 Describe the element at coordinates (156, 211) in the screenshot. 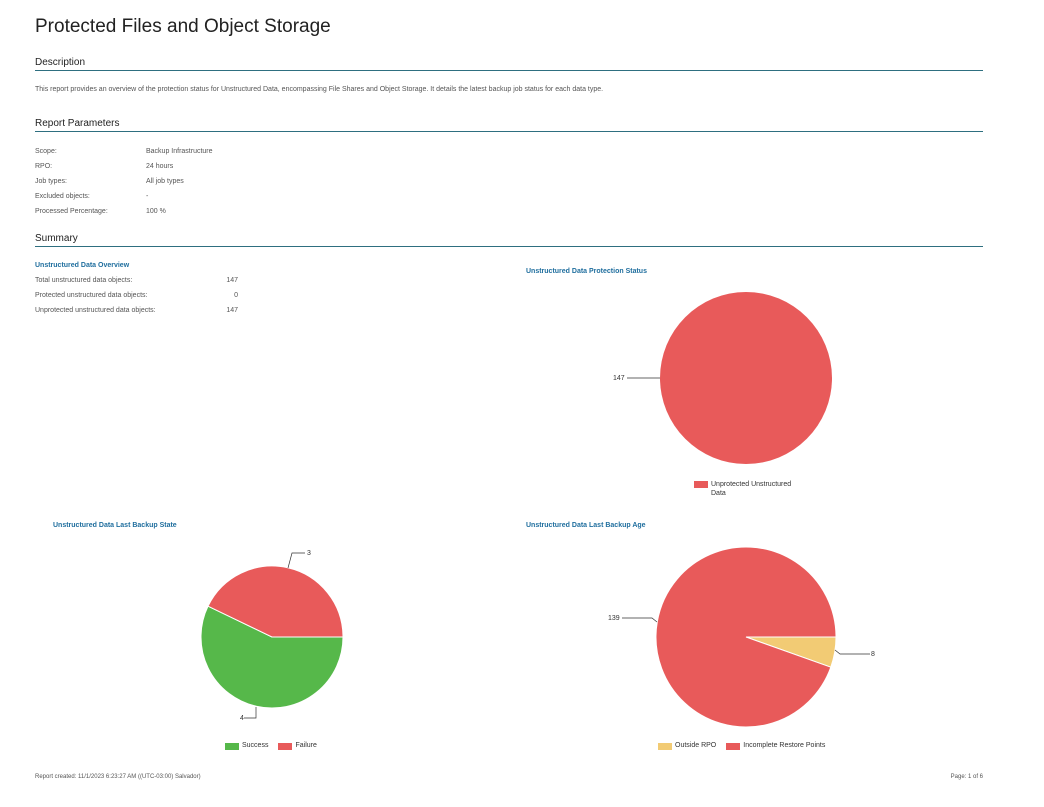

I see `param-value: 100 %` at that location.